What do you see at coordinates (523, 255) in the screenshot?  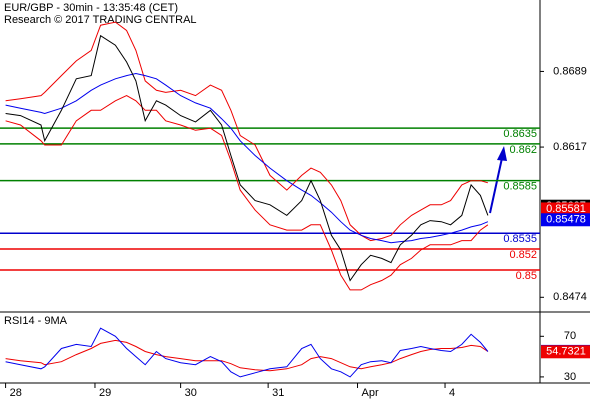 I see `level-label: 0.852` at bounding box center [523, 255].